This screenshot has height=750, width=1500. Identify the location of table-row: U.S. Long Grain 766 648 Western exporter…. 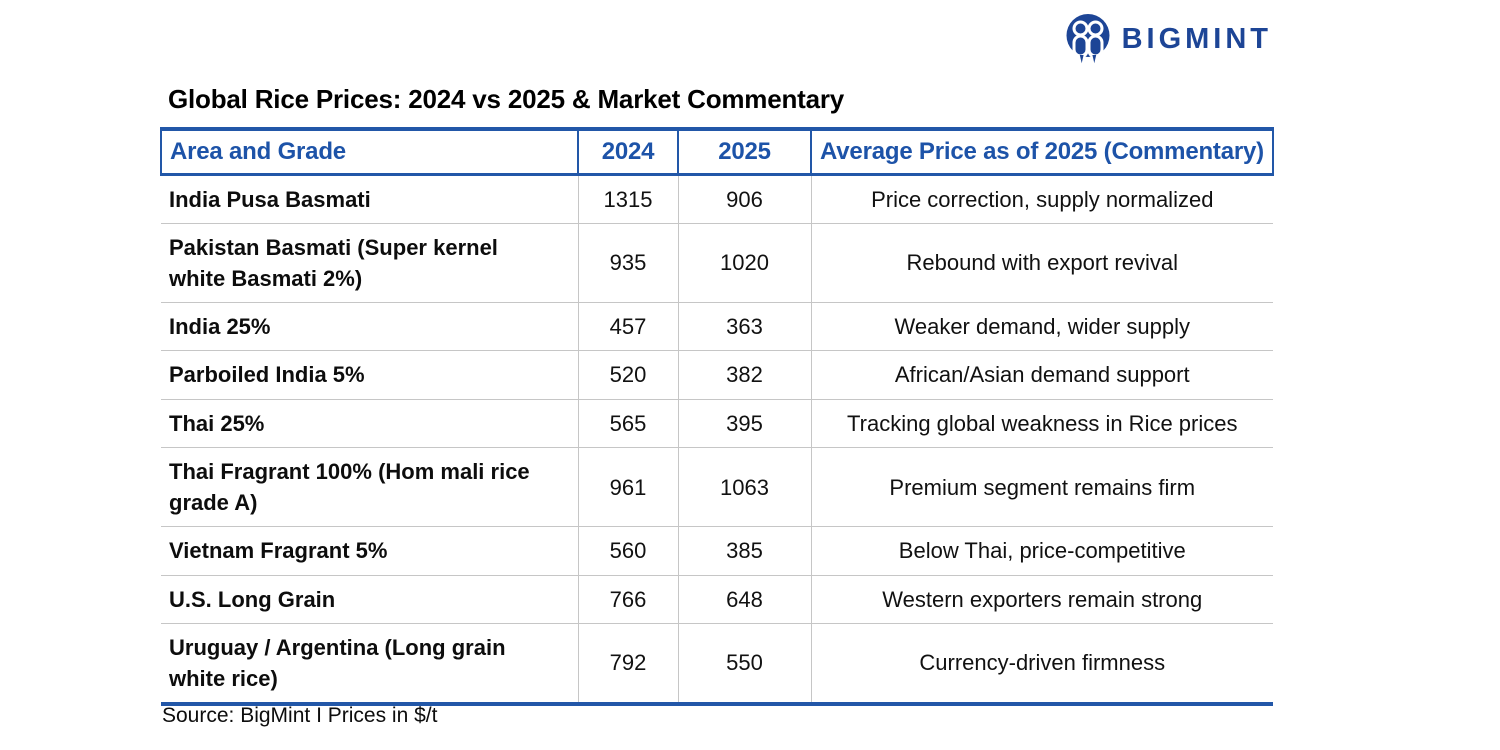
(717, 599).